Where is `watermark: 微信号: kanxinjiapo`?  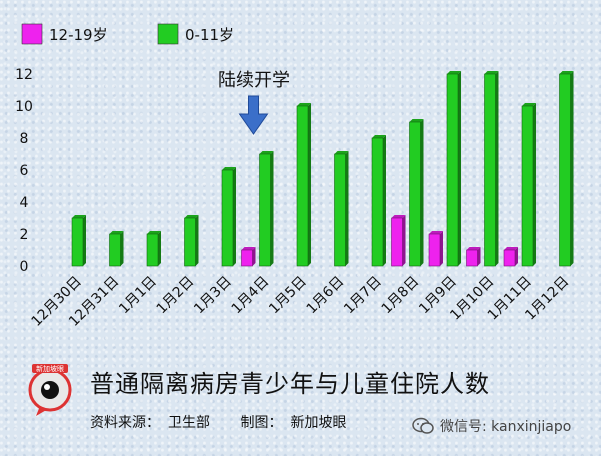
watermark: 微信号: kanxinjiapo is located at coordinates (491, 426).